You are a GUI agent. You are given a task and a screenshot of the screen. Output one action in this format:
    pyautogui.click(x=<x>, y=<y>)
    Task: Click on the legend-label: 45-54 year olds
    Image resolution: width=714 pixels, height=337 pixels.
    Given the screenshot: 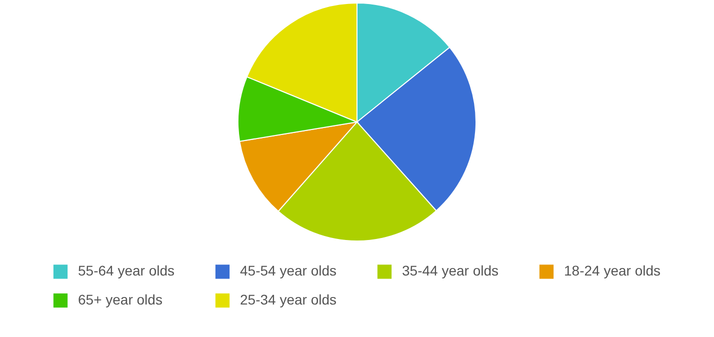 What is the action you would take?
    pyautogui.click(x=288, y=270)
    